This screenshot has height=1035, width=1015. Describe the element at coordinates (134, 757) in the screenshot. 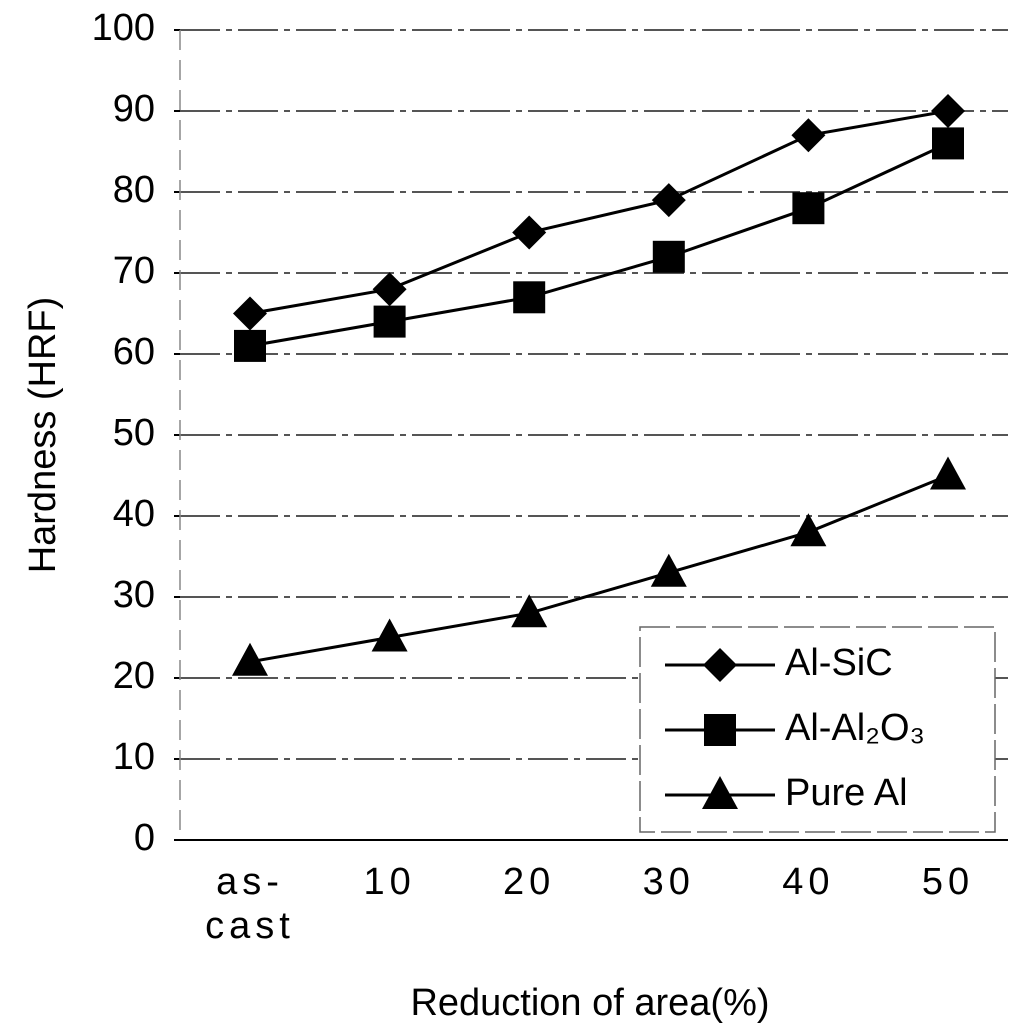

I see `y-tick-label: 10` at that location.